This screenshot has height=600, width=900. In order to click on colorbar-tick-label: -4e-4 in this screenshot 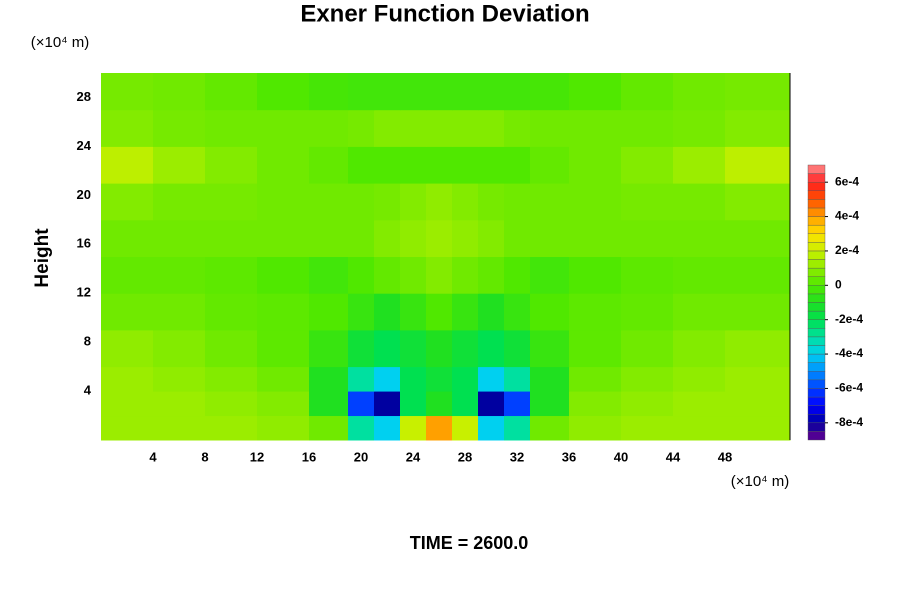, I will do `click(849, 353)`.